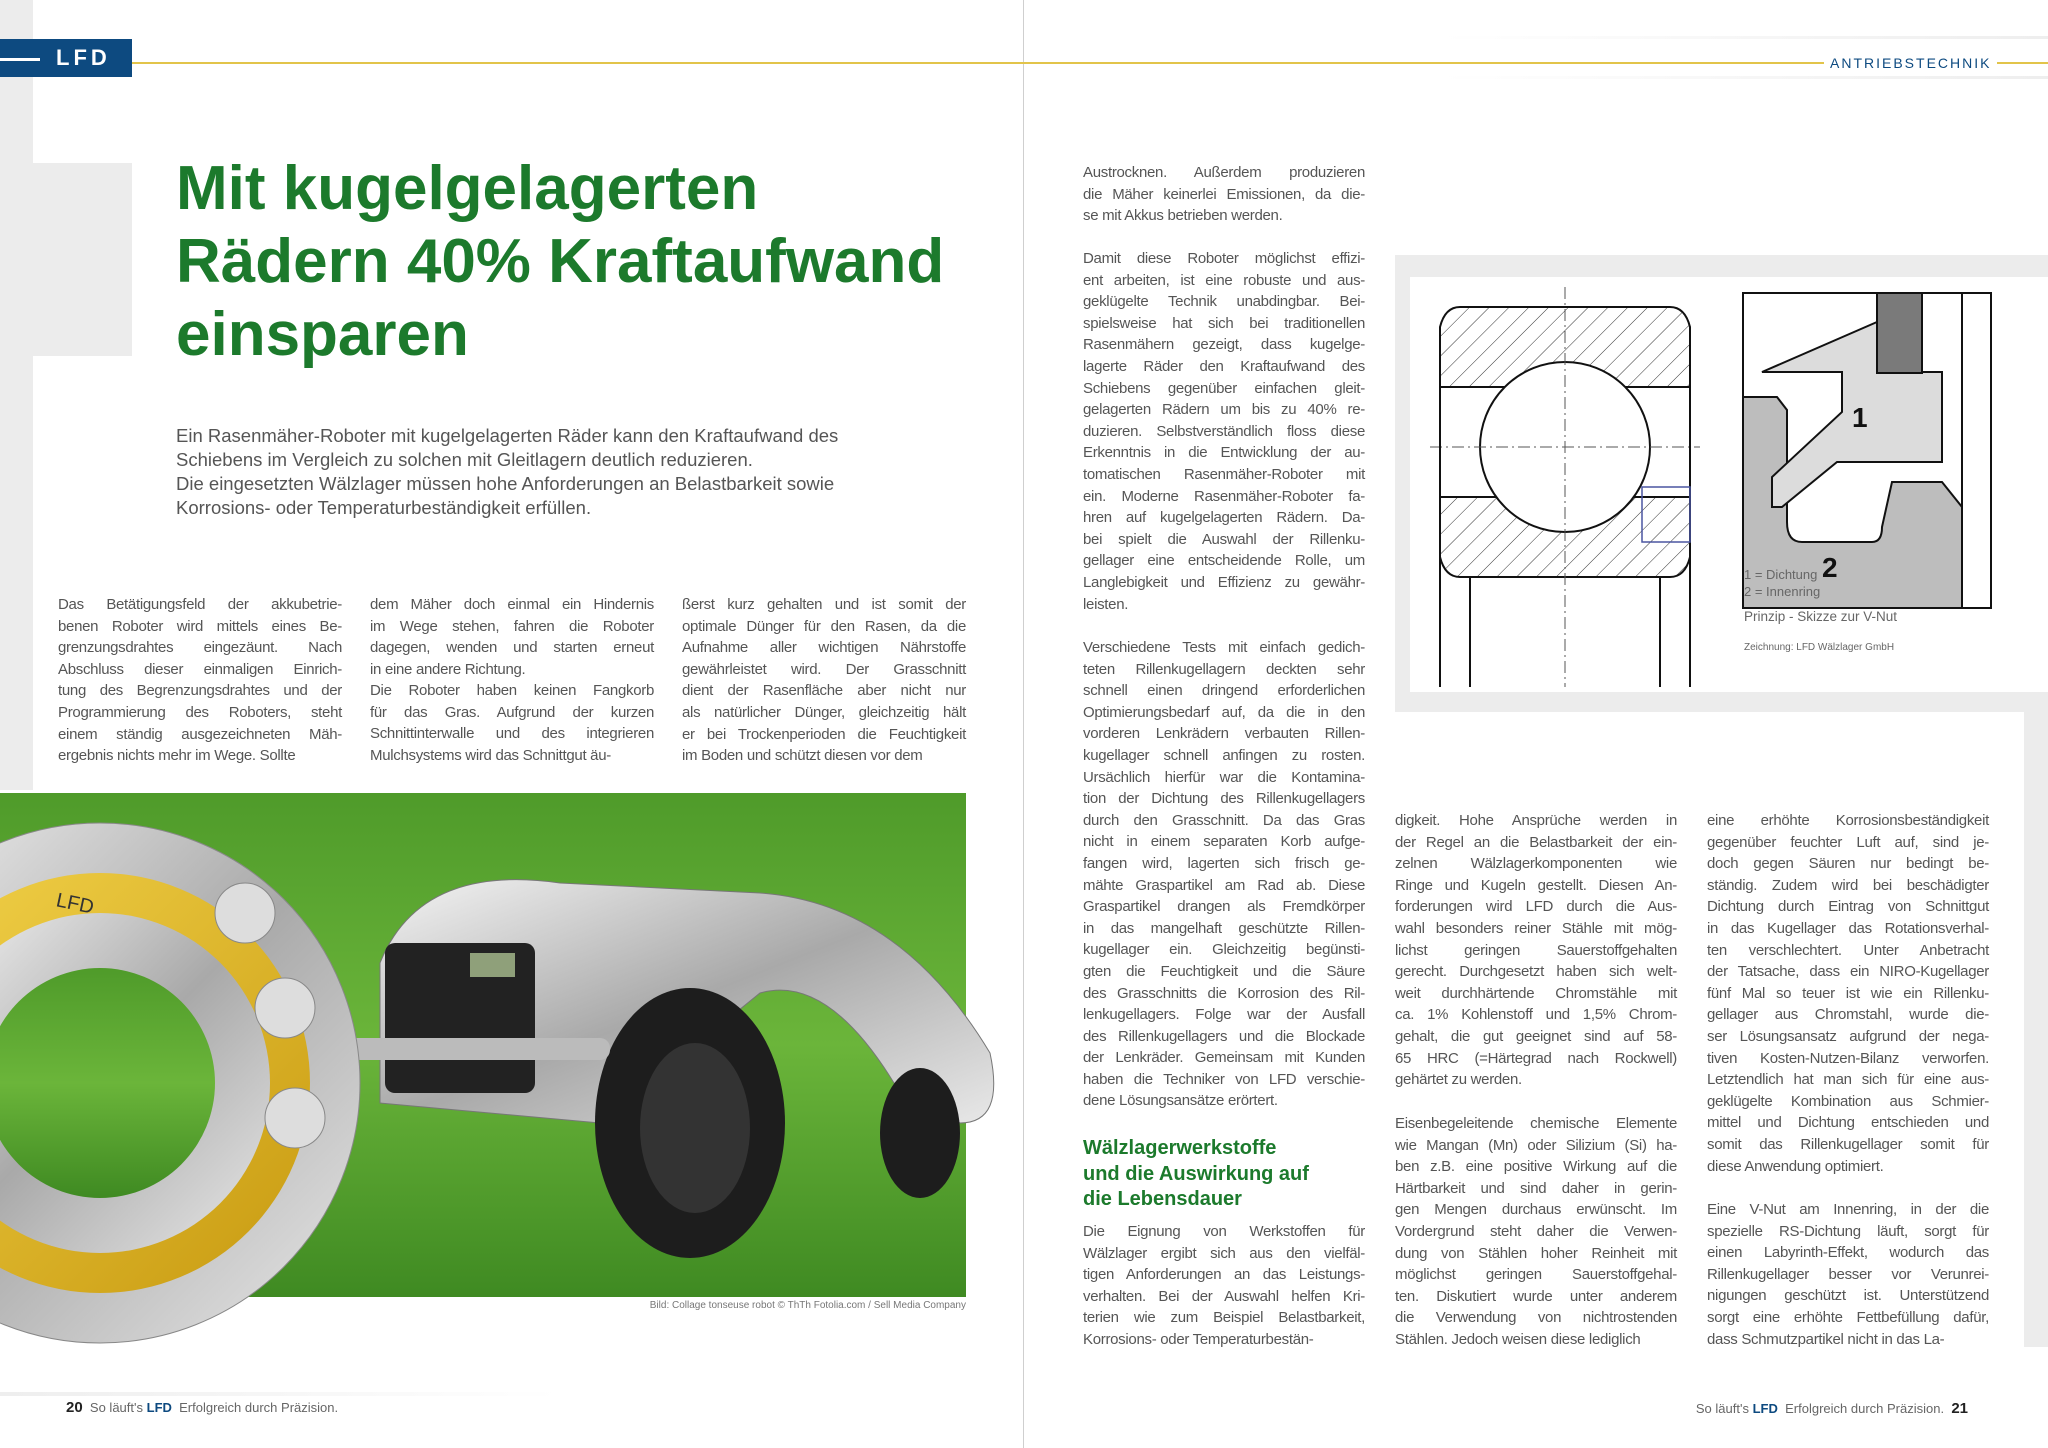 The height and width of the screenshot is (1448, 2048). I want to click on text-line: der Regel an die Belastbarkeit der ein-, so click(1536, 842).